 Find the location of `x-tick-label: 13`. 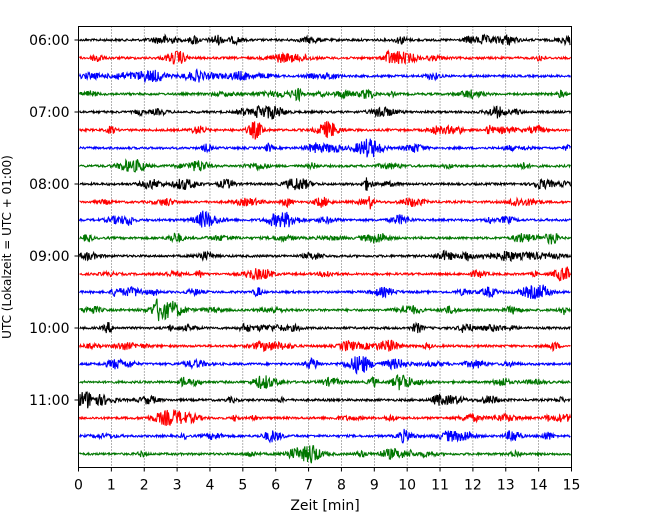

x-tick-label: 13 is located at coordinates (506, 486).